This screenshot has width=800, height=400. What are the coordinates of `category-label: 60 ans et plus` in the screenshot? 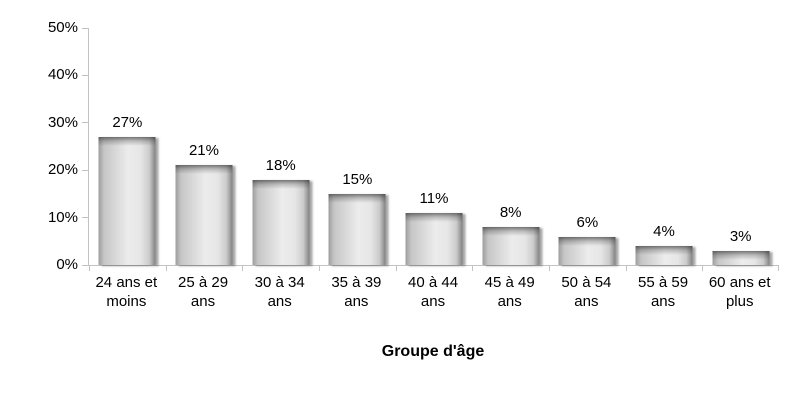 It's located at (739, 292).